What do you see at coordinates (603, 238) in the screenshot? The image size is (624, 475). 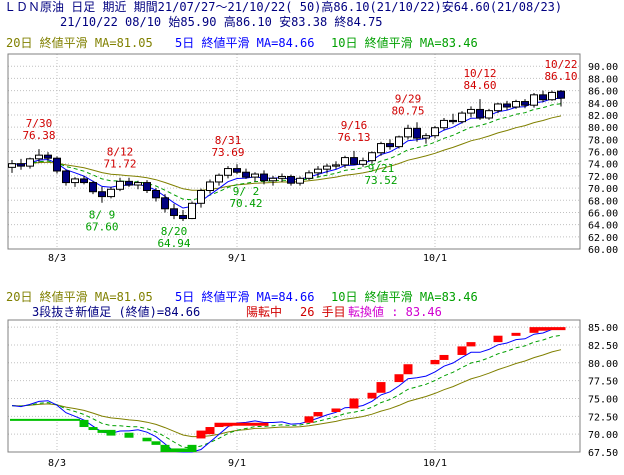 I see `y-tick-label: 62.00` at bounding box center [603, 238].